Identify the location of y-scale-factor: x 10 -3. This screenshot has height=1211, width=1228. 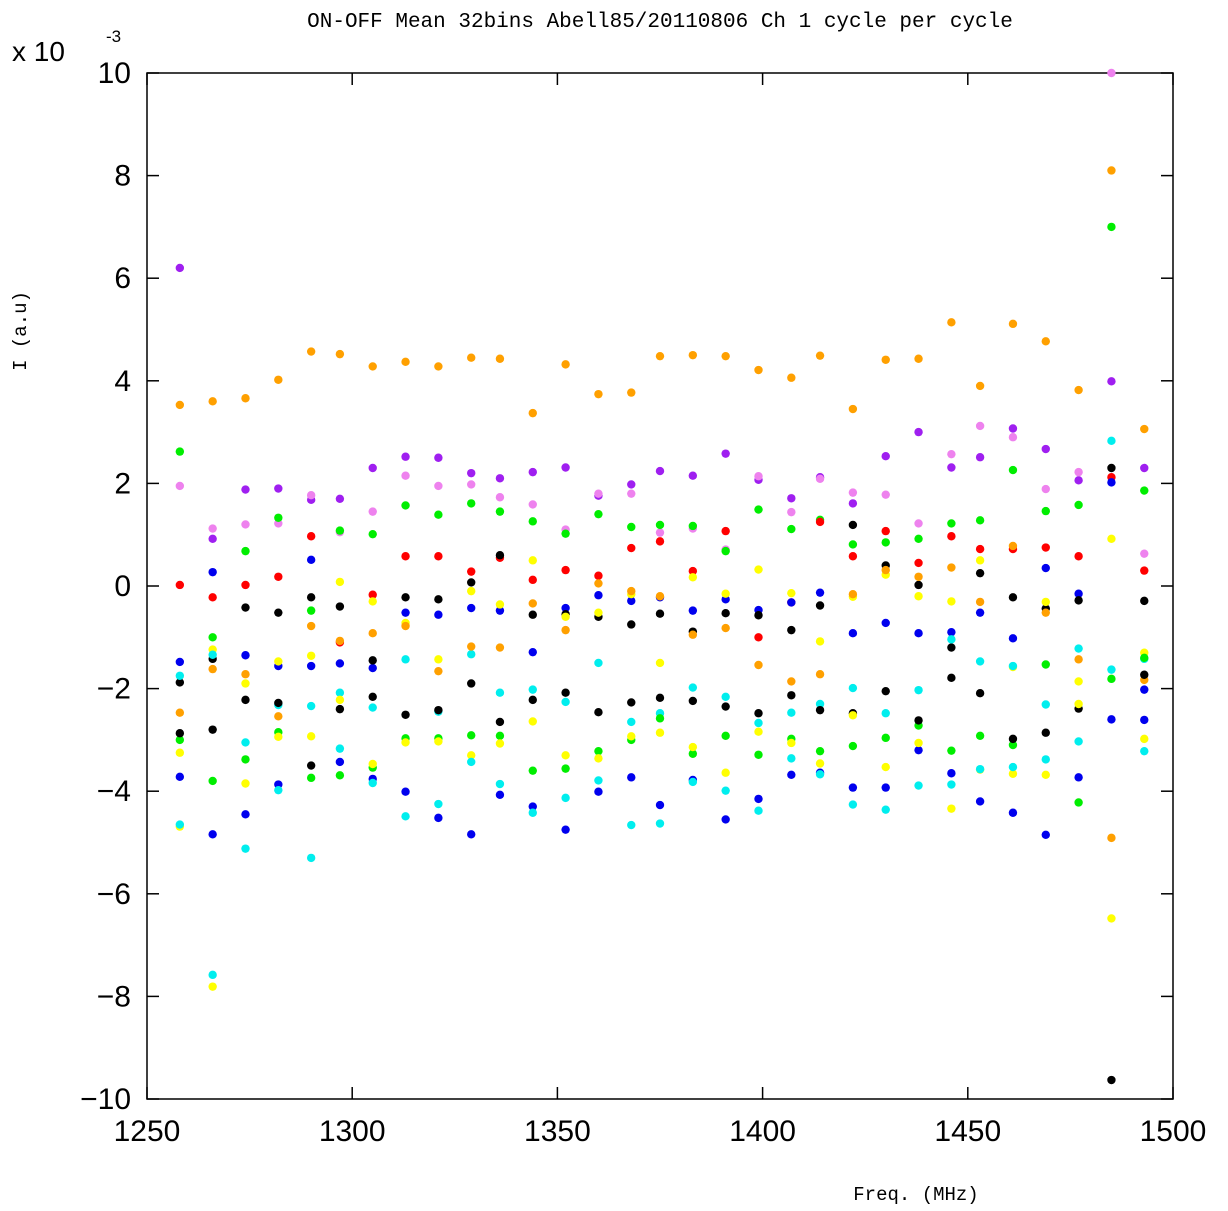
(66, 47).